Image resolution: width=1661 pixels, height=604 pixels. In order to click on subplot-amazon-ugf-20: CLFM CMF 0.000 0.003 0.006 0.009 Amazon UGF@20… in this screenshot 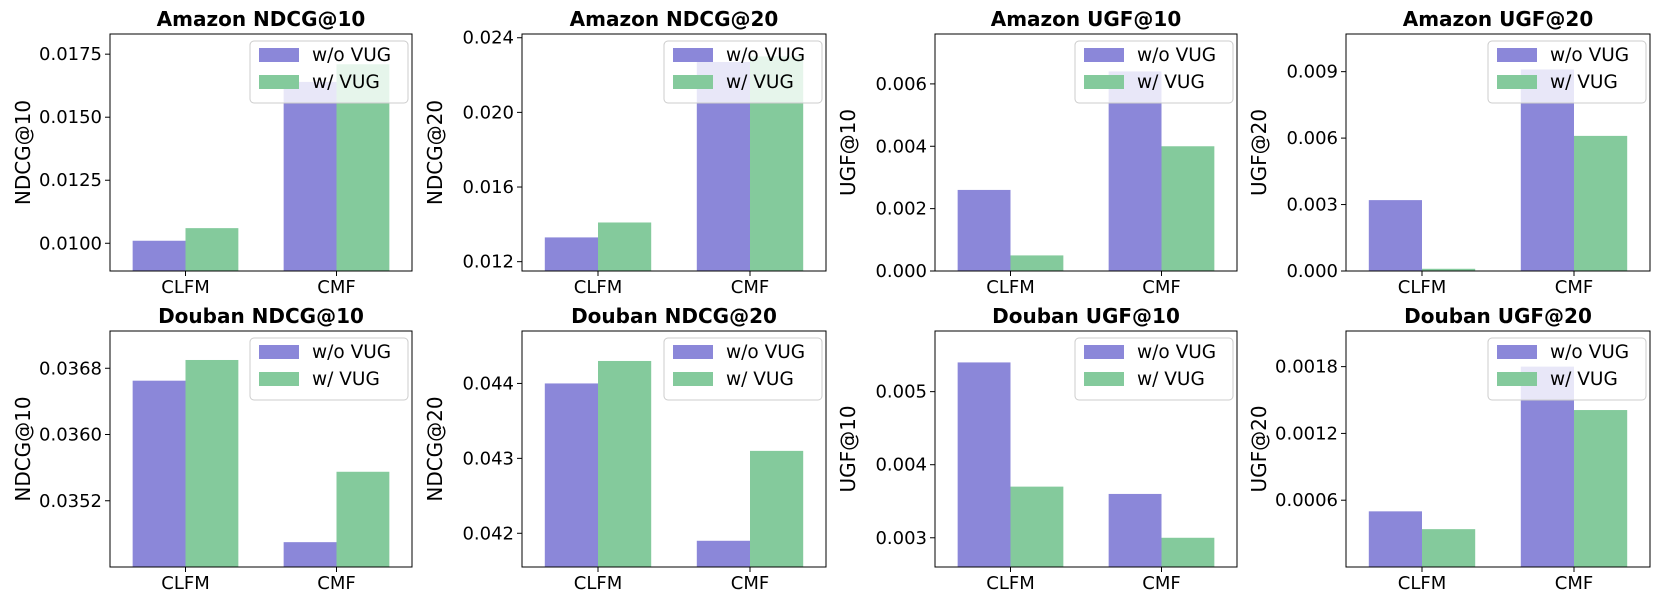, I will do `click(1449, 152)`.